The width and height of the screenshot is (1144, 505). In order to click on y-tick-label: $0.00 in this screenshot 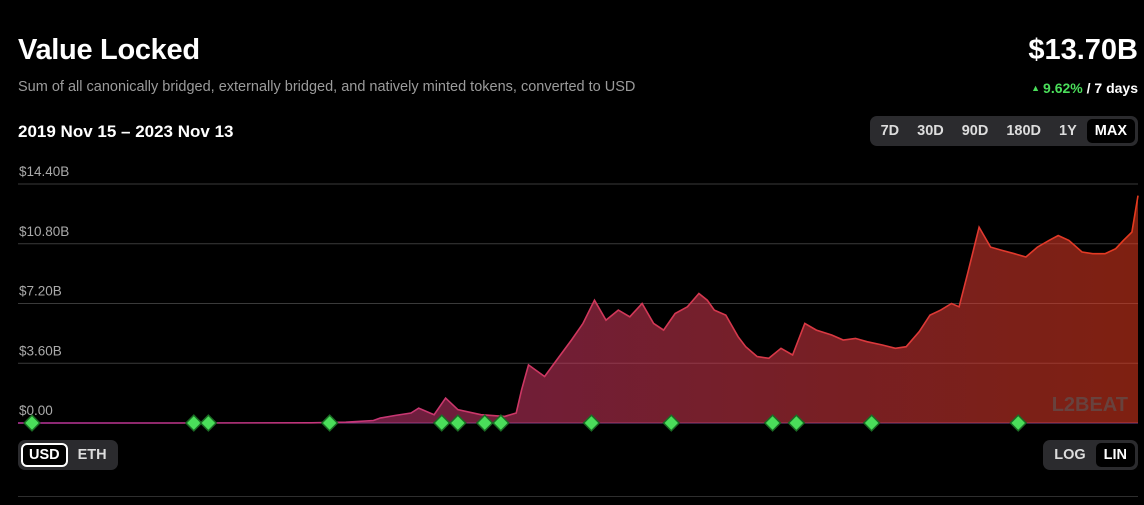, I will do `click(36, 410)`.